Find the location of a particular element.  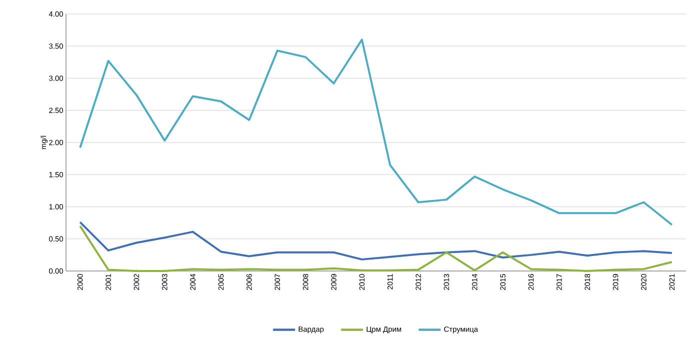

line-series is located at coordinates (376, 248).